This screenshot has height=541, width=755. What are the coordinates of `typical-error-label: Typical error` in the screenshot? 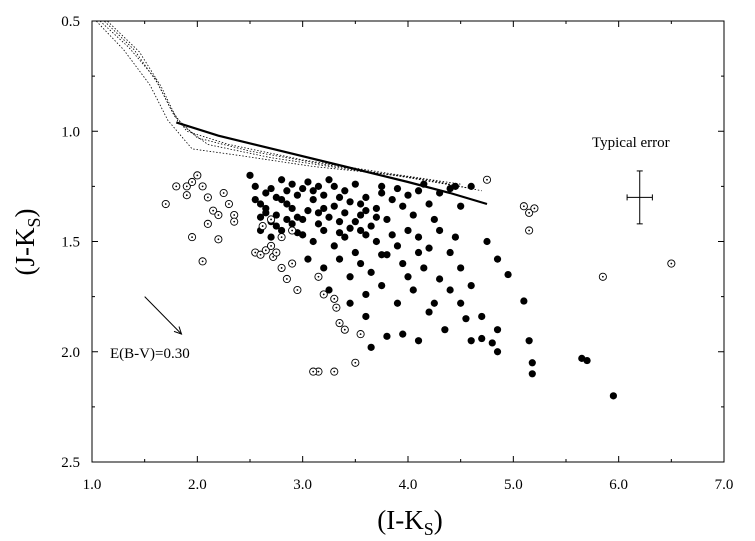 It's located at (631, 143).